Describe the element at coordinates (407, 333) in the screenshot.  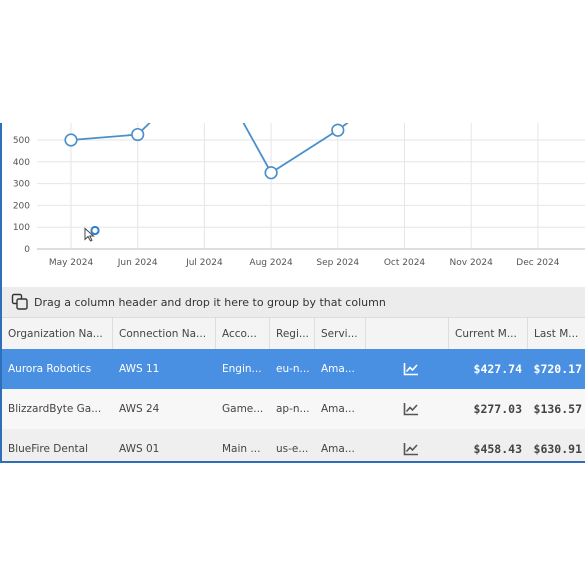
I see `column-header-trend` at that location.